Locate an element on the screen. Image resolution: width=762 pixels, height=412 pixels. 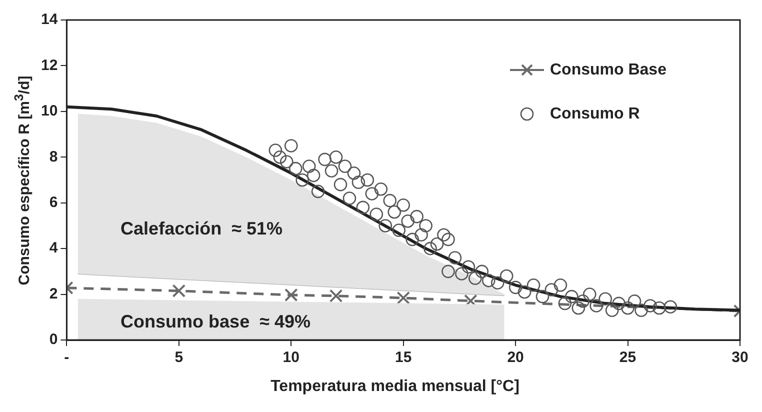
y-tick-label: 14 is located at coordinates (49, 19).